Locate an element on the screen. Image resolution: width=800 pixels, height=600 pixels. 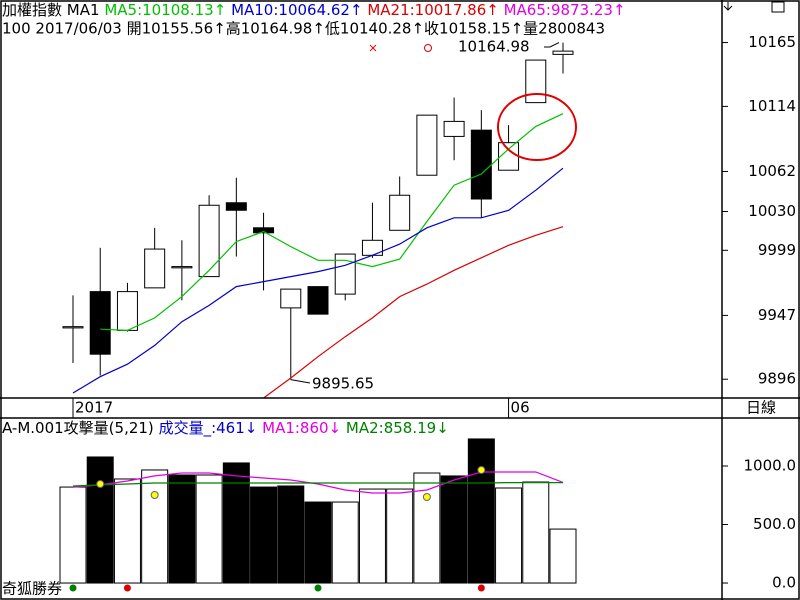
scroll-icon is located at coordinates (728, 8).